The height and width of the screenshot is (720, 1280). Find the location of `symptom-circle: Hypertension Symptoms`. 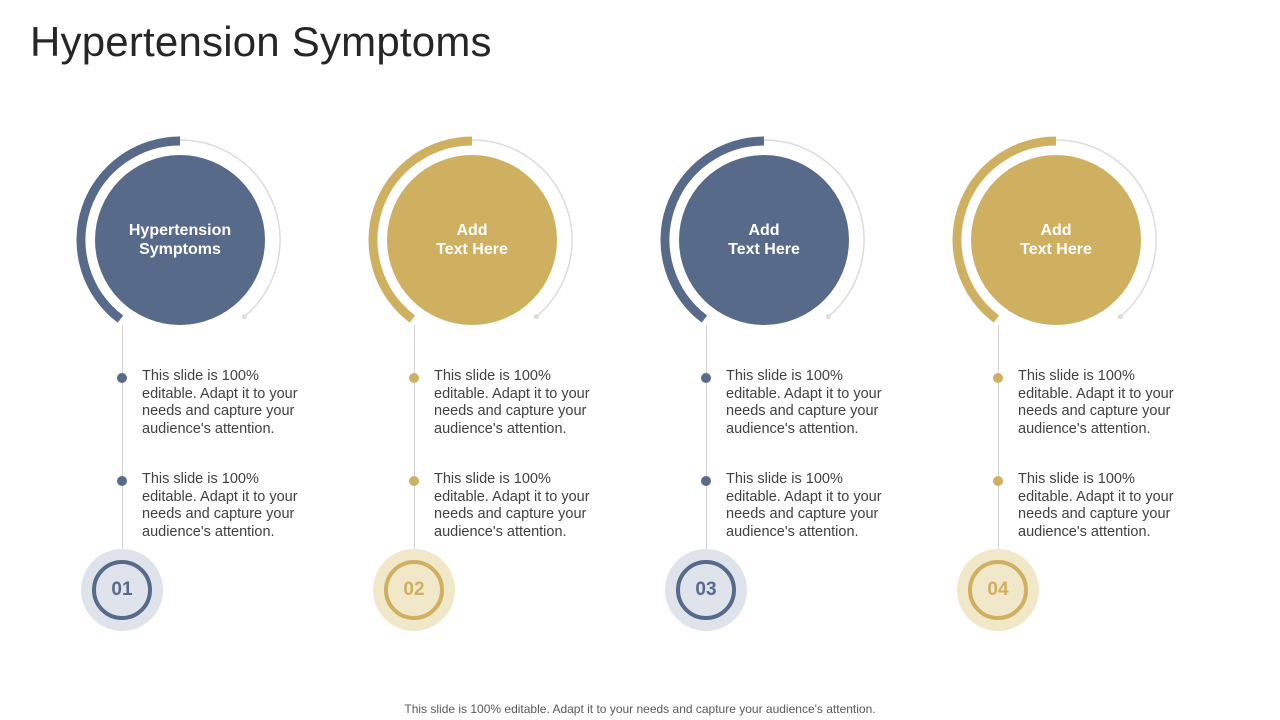

symptom-circle: Hypertension Symptoms is located at coordinates (180, 240).